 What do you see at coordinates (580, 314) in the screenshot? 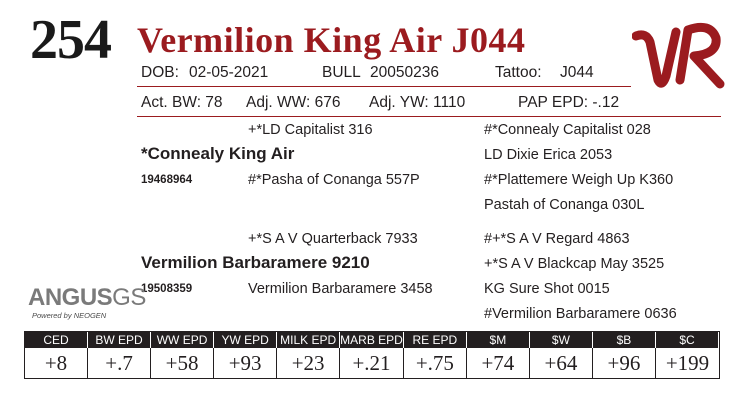
I see `dam-dam-dam: #Vermilion Barbaramere 0636` at bounding box center [580, 314].